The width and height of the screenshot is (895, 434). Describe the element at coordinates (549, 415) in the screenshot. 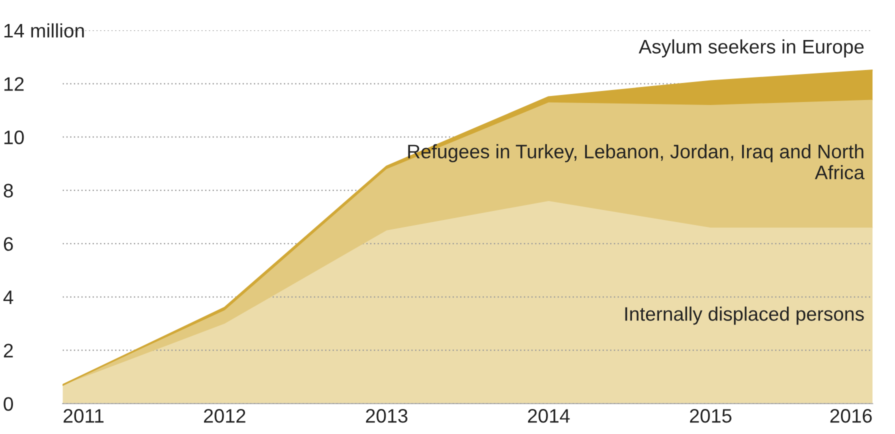

I see `x-tick-label: 2014` at that location.